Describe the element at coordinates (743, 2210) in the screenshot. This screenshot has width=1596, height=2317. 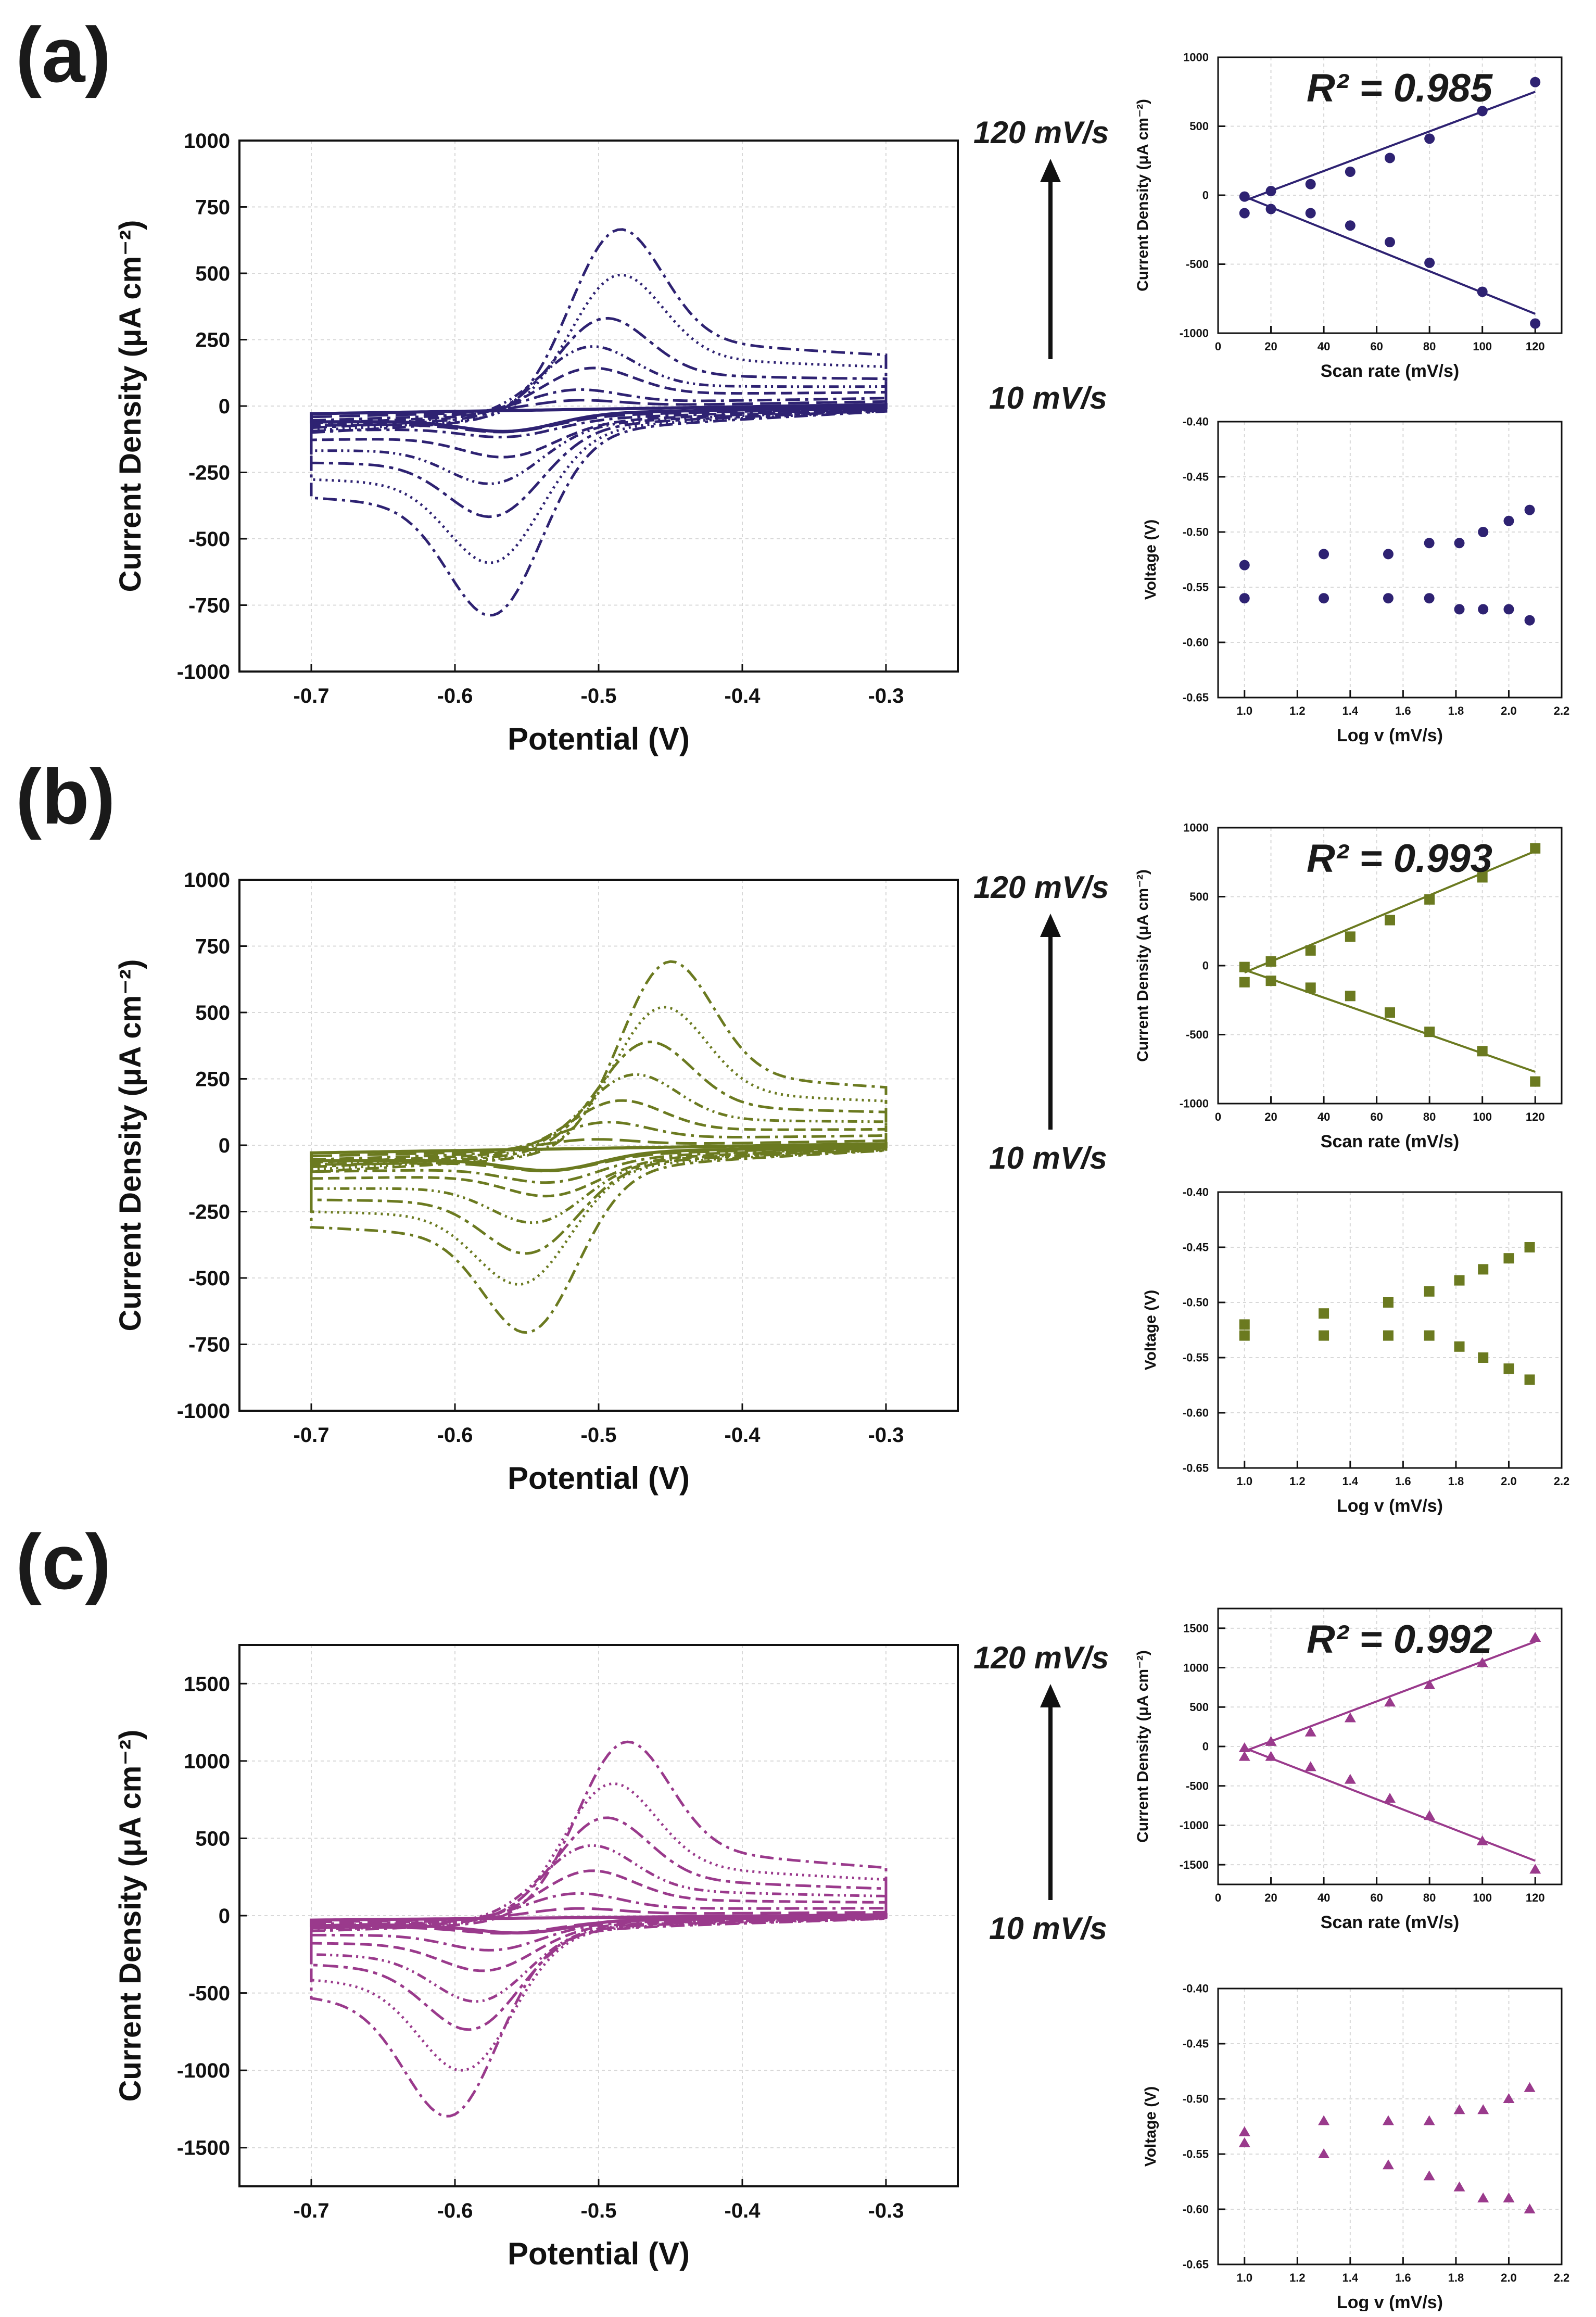
I see `x-tick-label: -0.4` at that location.